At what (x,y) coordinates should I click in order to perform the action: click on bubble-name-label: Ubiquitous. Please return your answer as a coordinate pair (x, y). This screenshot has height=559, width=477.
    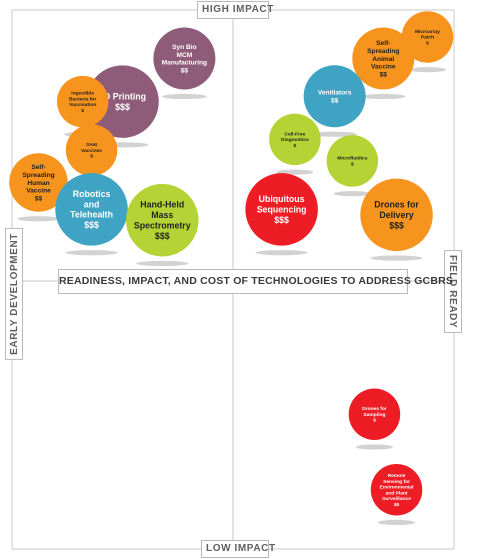
    Looking at the image, I should click on (282, 199).